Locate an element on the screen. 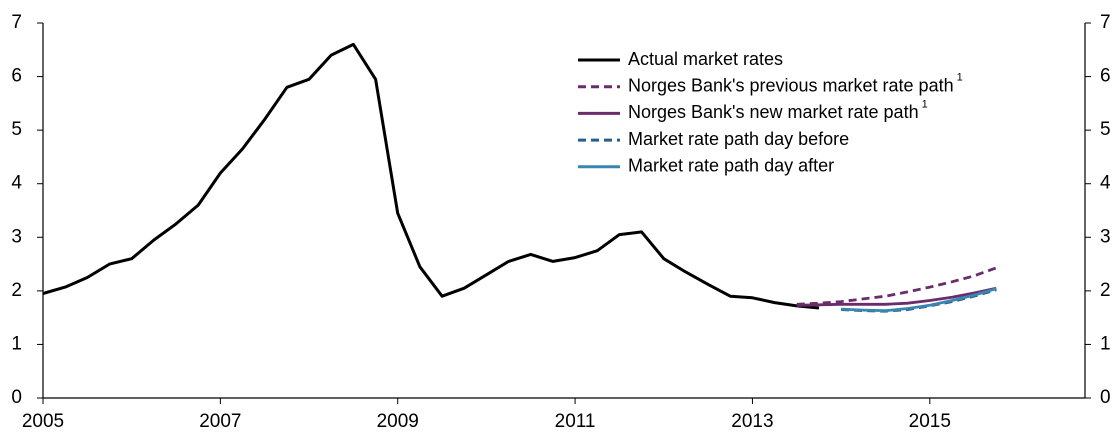 This screenshot has width=1120, height=442. y2-tick-label: 5 is located at coordinates (1105, 129).